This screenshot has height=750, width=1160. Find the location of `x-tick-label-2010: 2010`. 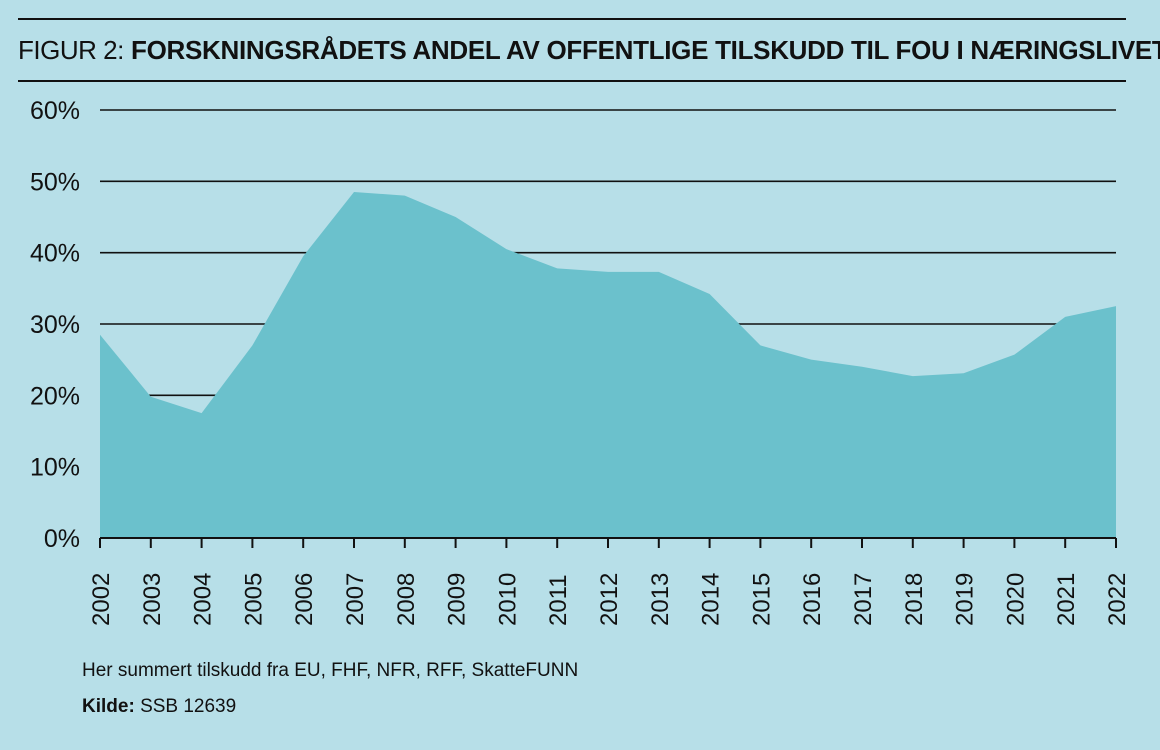

x-tick-label-2010: 2010 is located at coordinates (507, 599).